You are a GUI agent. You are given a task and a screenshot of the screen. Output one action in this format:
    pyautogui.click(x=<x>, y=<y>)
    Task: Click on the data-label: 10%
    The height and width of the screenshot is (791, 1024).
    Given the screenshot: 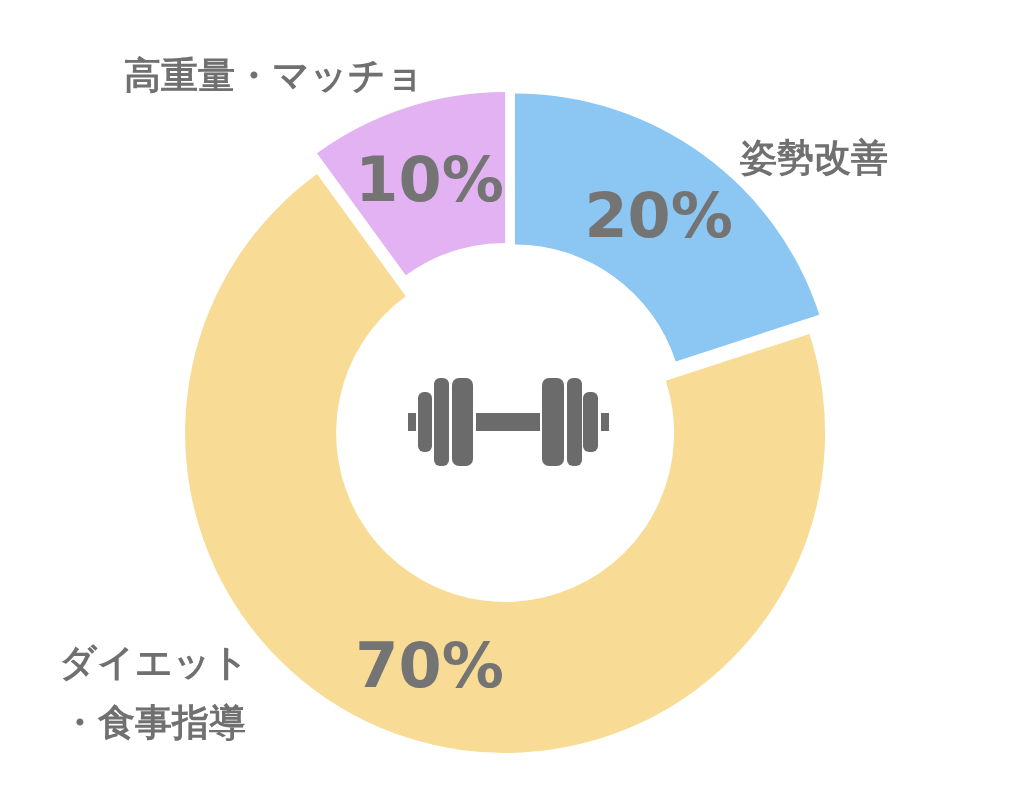 What is the action you would take?
    pyautogui.click(x=429, y=180)
    